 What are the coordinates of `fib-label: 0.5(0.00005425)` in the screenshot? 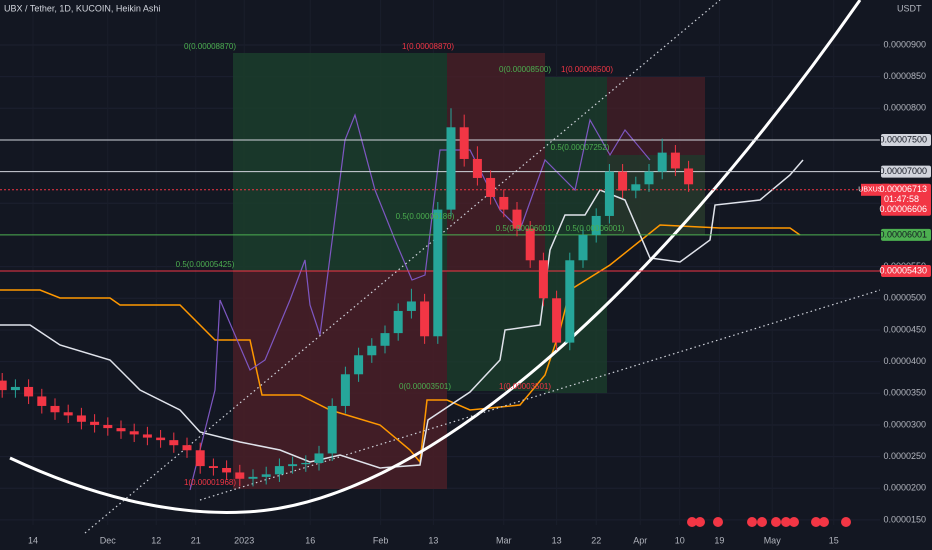 It's located at (205, 264).